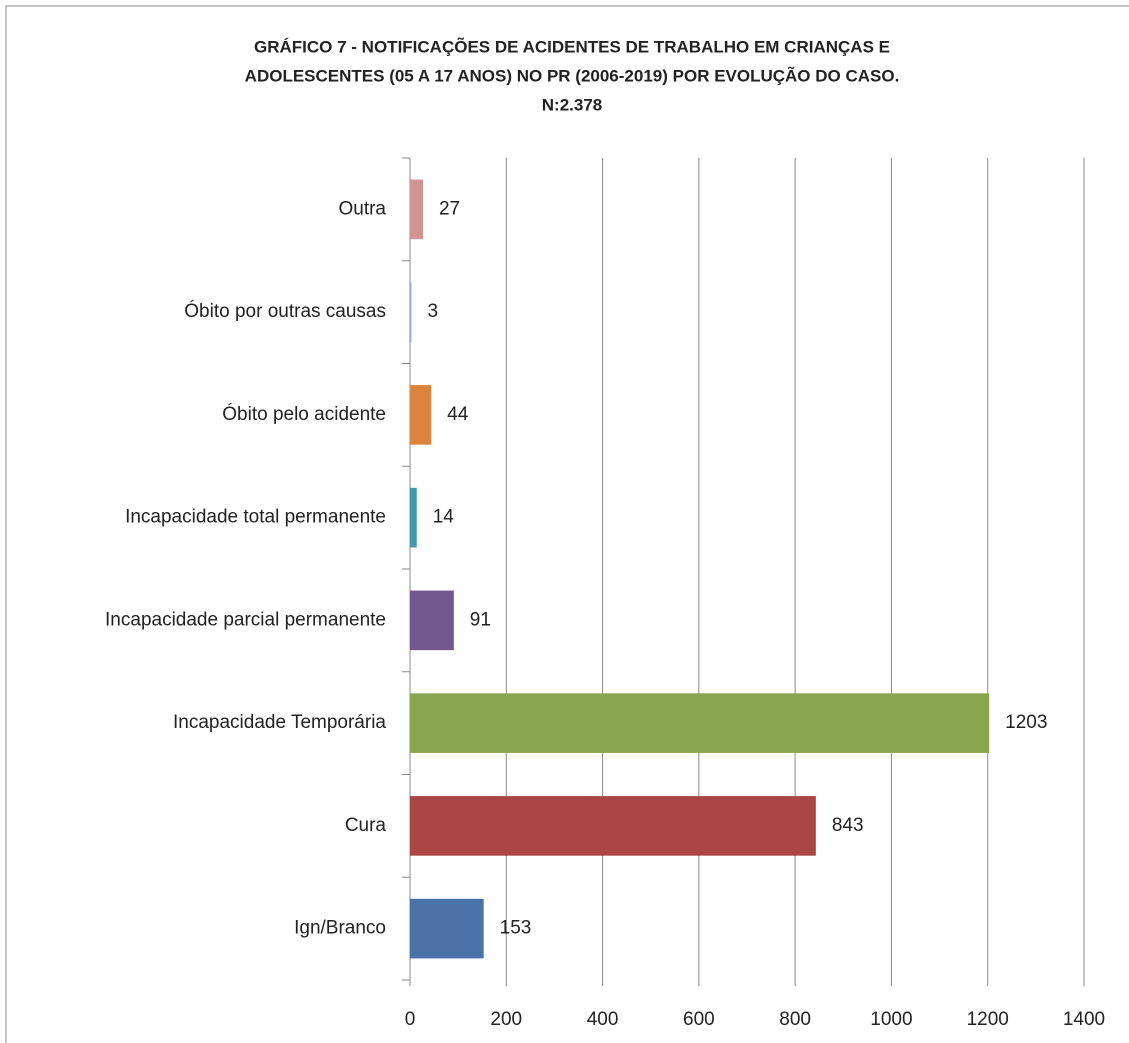 The image size is (1129, 1043). Describe the element at coordinates (988, 1019) in the screenshot. I see `x-tick-label: 1200` at that location.